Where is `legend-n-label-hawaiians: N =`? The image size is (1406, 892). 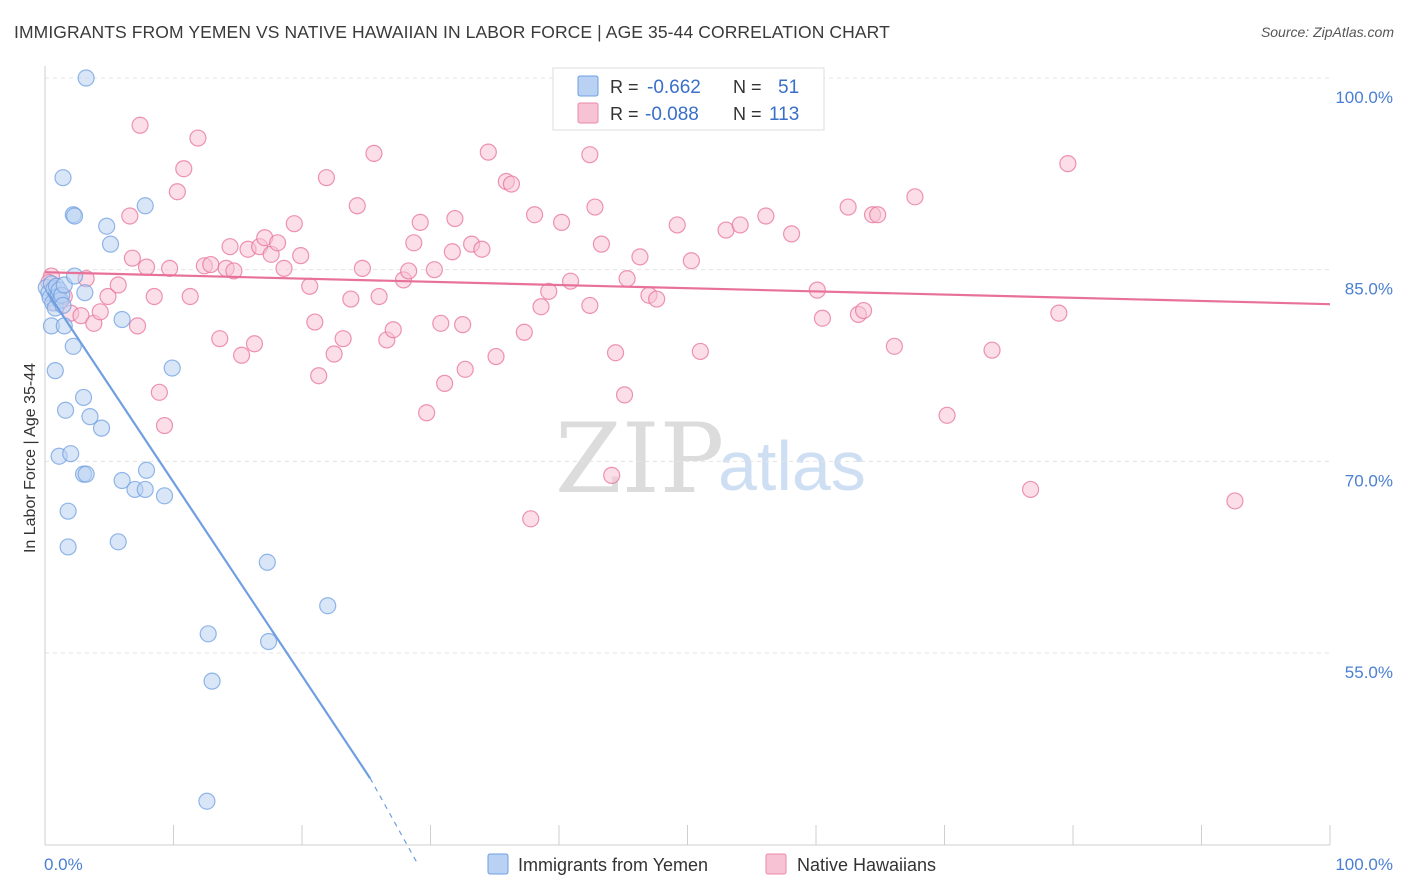
legend-n-label-hawaiians: N = is located at coordinates (747, 114).